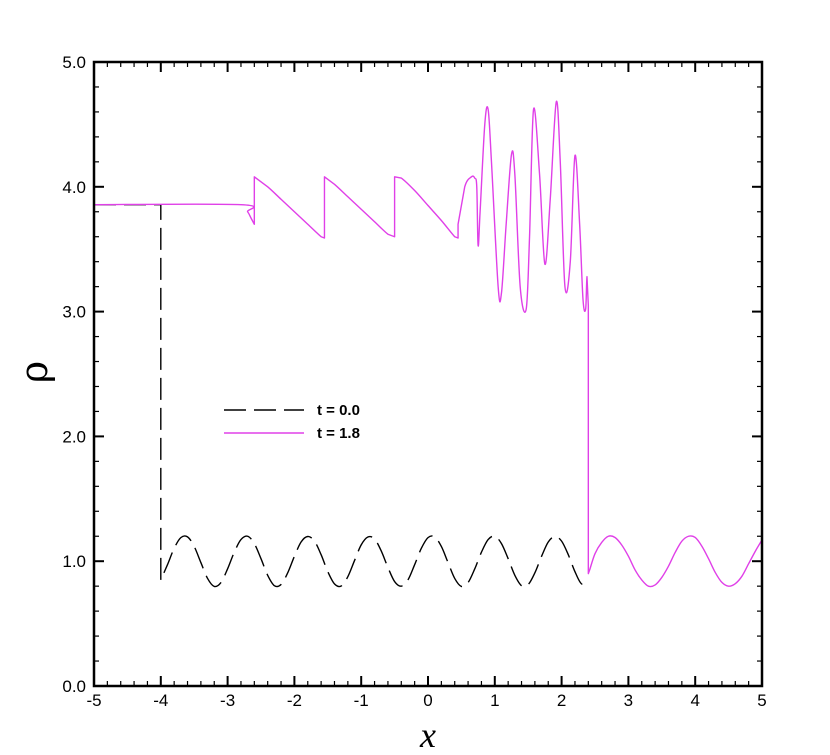  I want to click on x-tick-label: 2, so click(561, 700).